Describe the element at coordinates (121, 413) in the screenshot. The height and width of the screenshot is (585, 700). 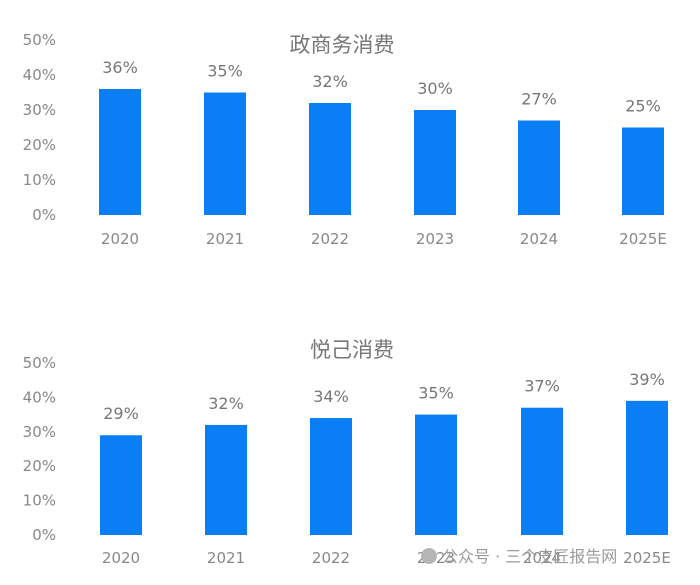
I see `data-label: 29%` at that location.